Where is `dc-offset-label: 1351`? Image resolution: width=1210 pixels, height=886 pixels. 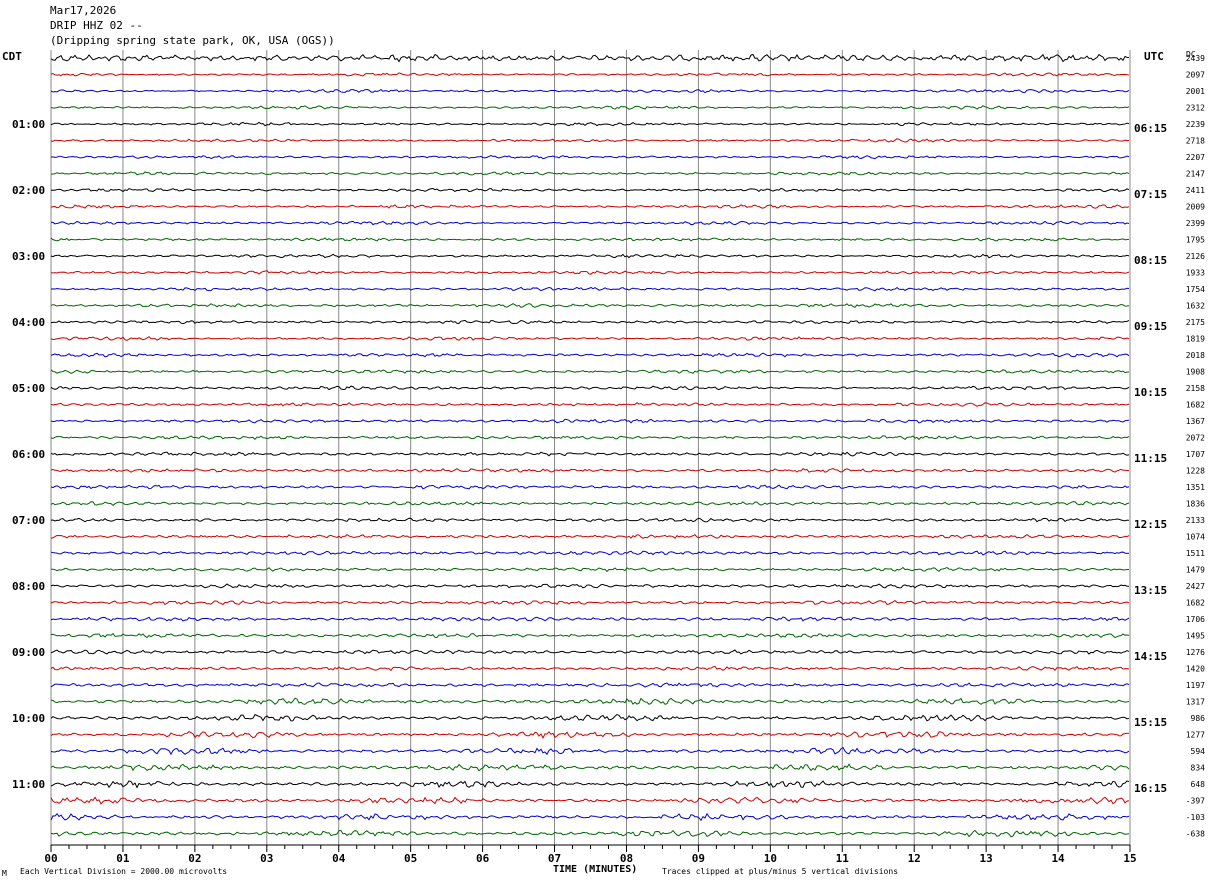 dc-offset-label: 1351 is located at coordinates (1195, 487).